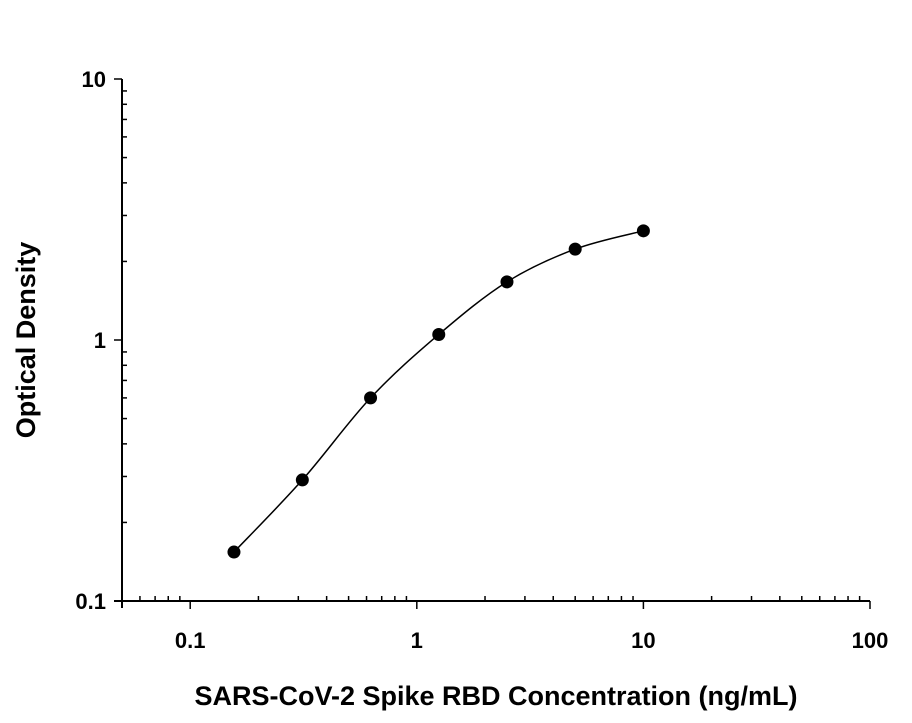 The width and height of the screenshot is (912, 723). Describe the element at coordinates (94, 79) in the screenshot. I see `y-tick-label: 10` at that location.